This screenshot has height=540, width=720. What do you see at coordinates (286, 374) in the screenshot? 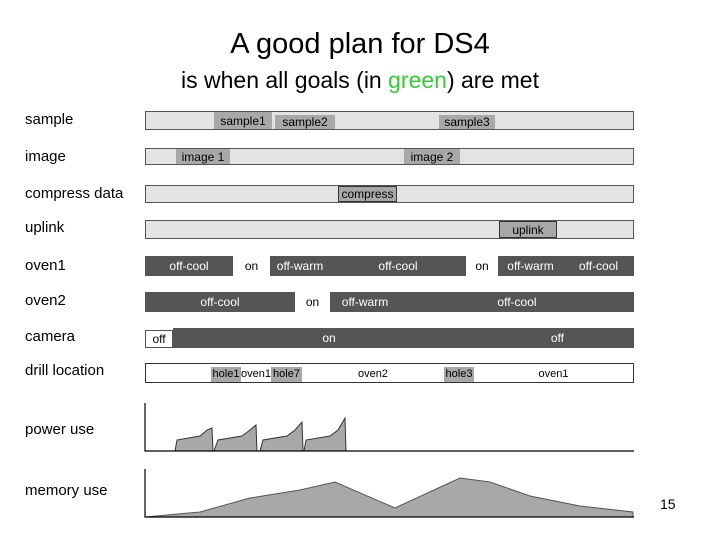
I see `segment-drill-hole7: hole7` at bounding box center [286, 374].